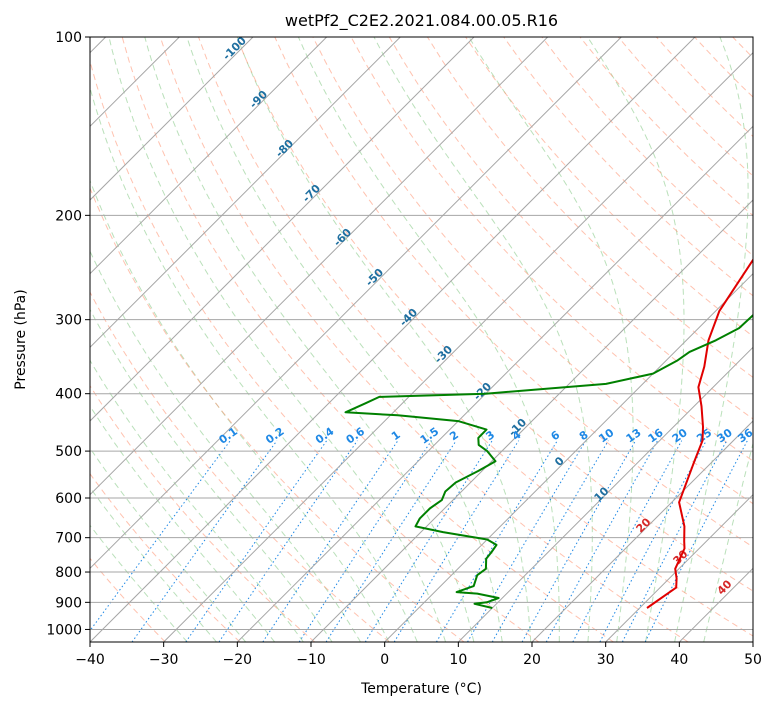 This screenshot has width=775, height=708. I want to click on y-tick-label: 200, so click(68, 216).